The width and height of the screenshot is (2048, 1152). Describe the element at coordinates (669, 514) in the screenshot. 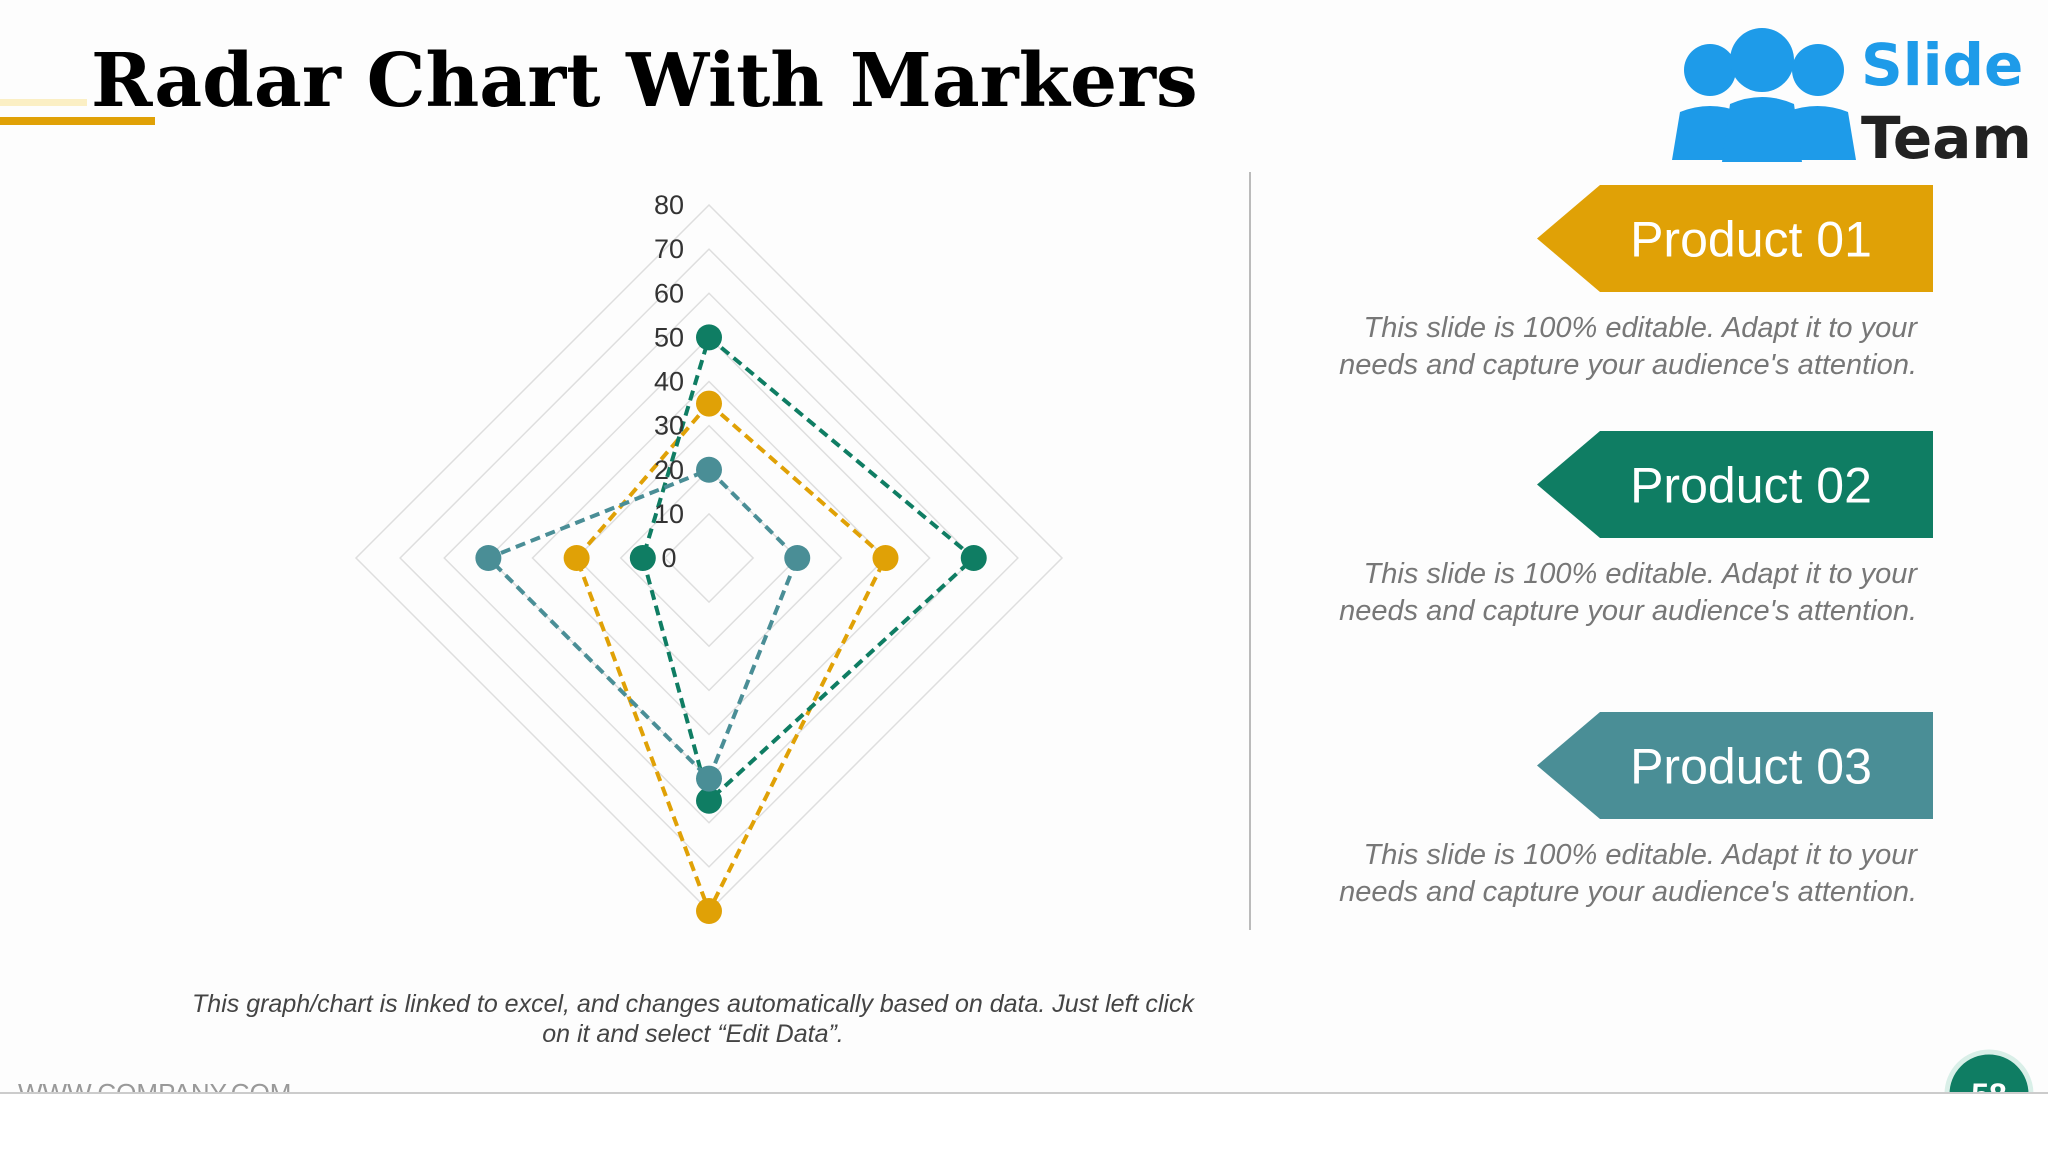

I see `y-tick-label: 10` at that location.